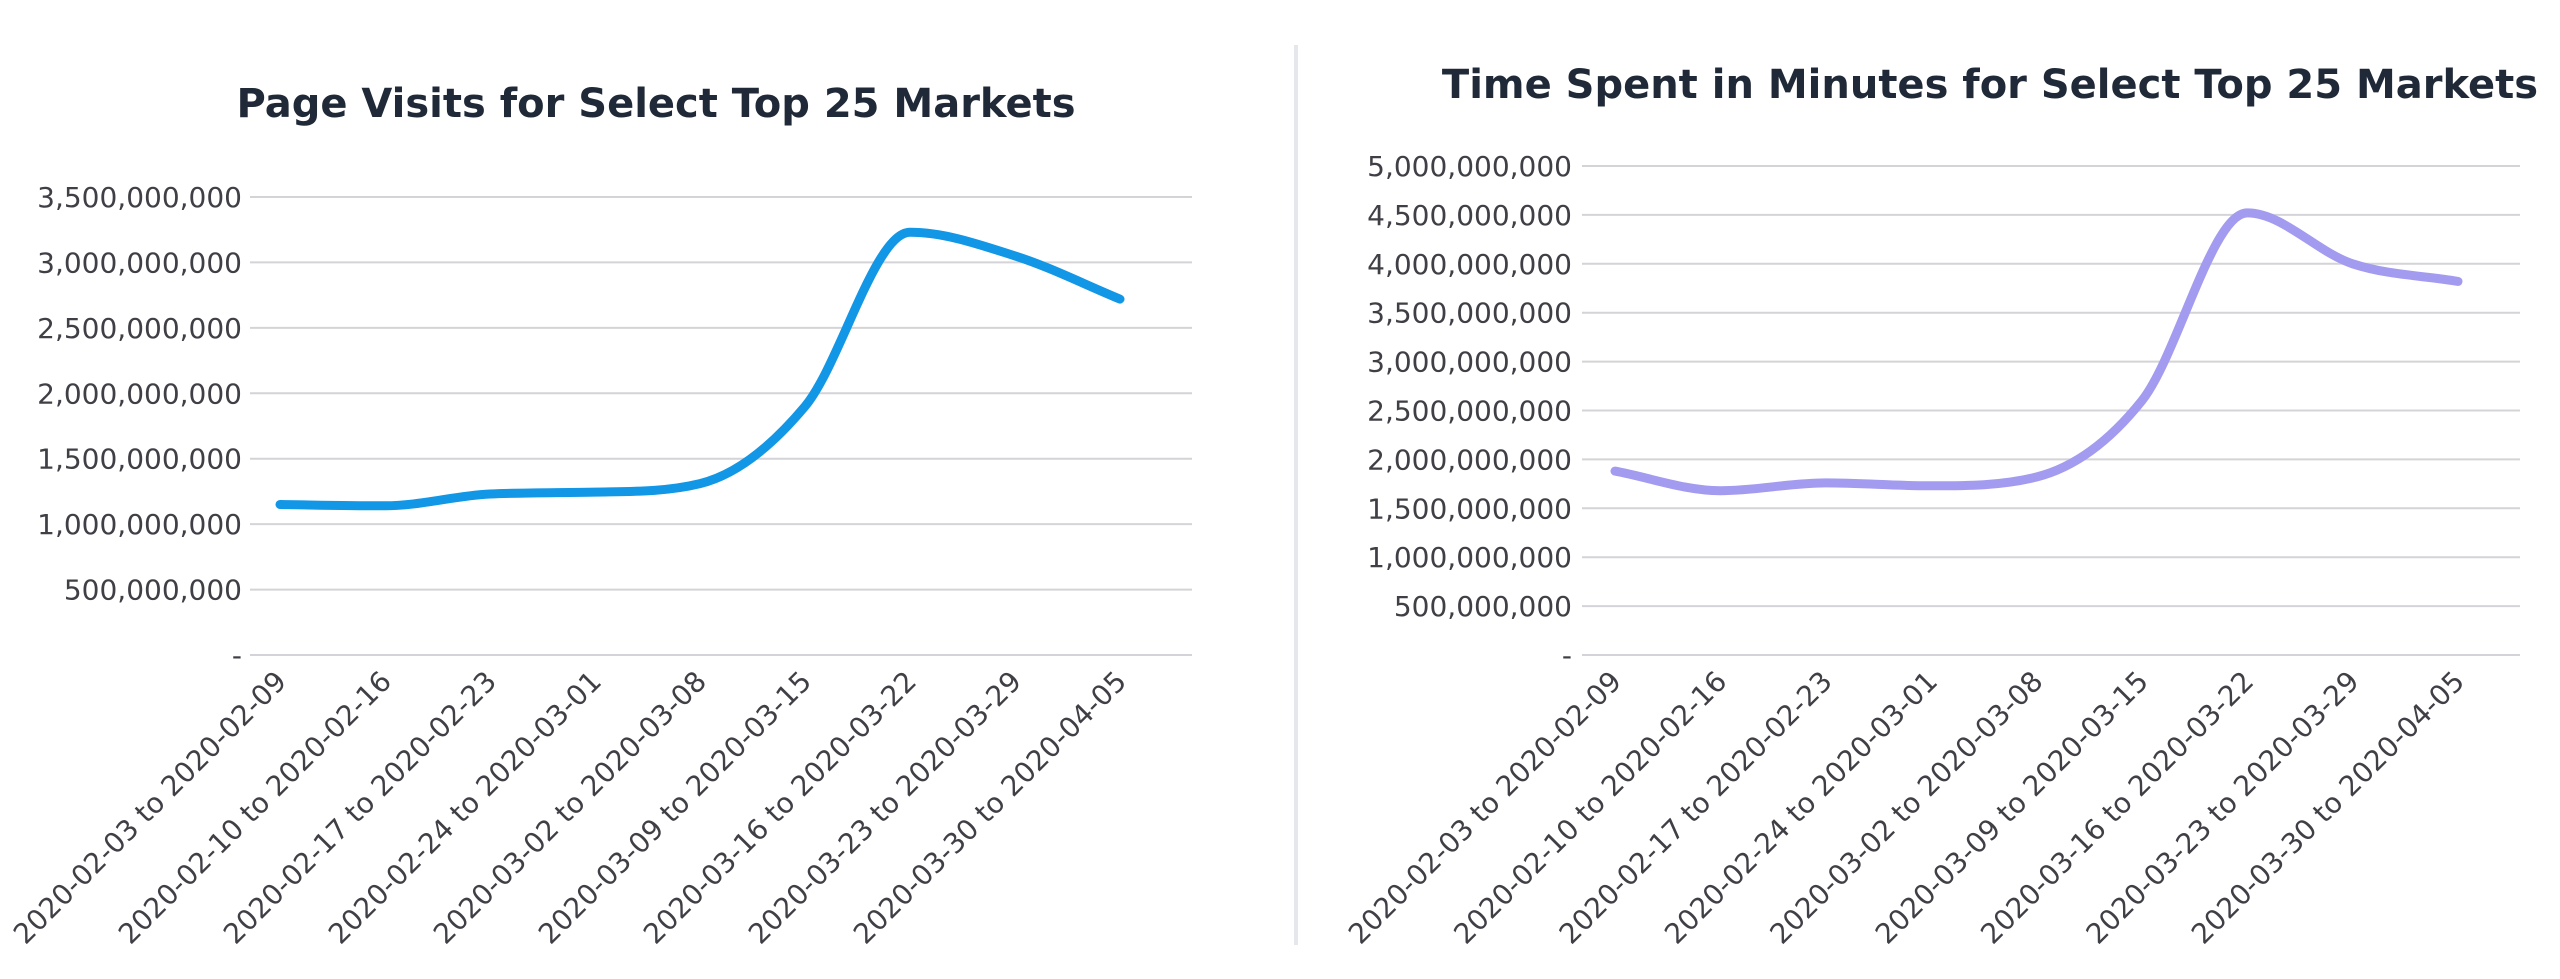 The image size is (2560, 979). What do you see at coordinates (655, 104) in the screenshot?
I see `chart-title: Page Visits for Select Top 25 Markets` at bounding box center [655, 104].